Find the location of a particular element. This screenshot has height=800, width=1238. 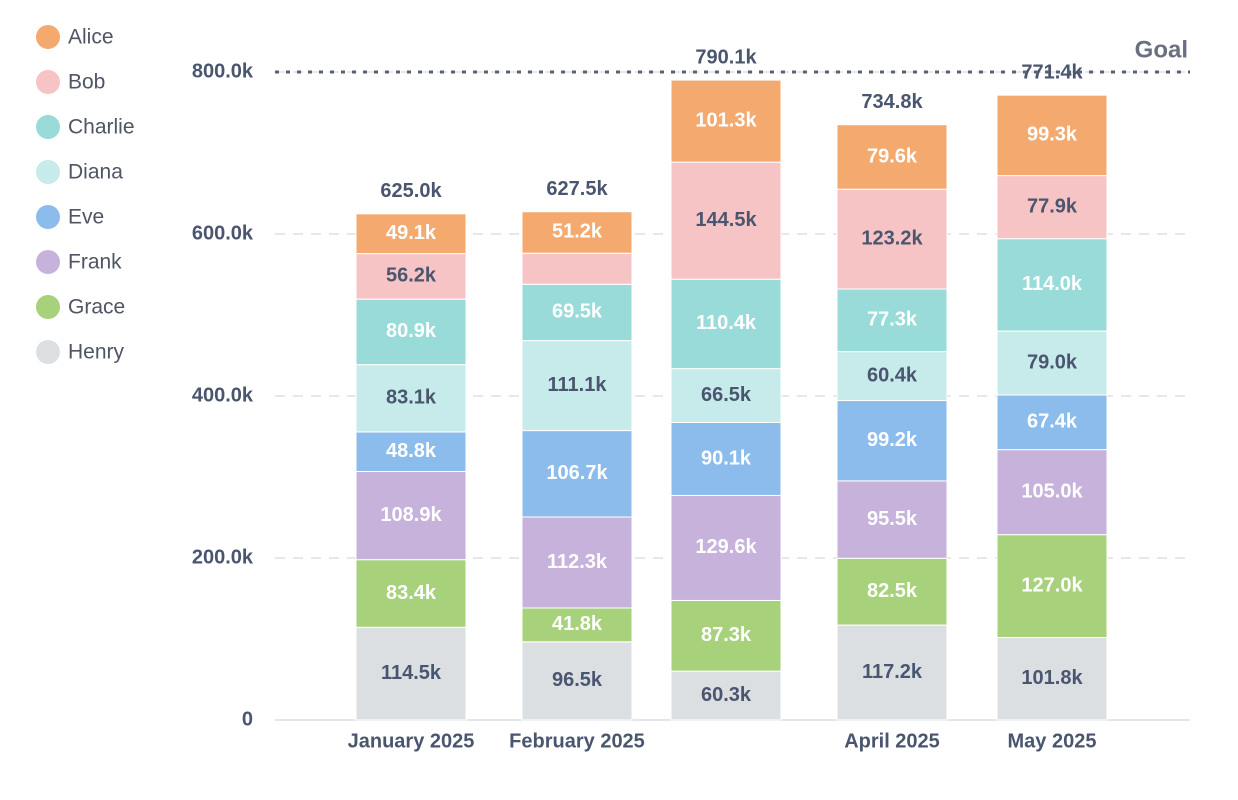

y-tick-label: 800.0k is located at coordinates (223, 71).